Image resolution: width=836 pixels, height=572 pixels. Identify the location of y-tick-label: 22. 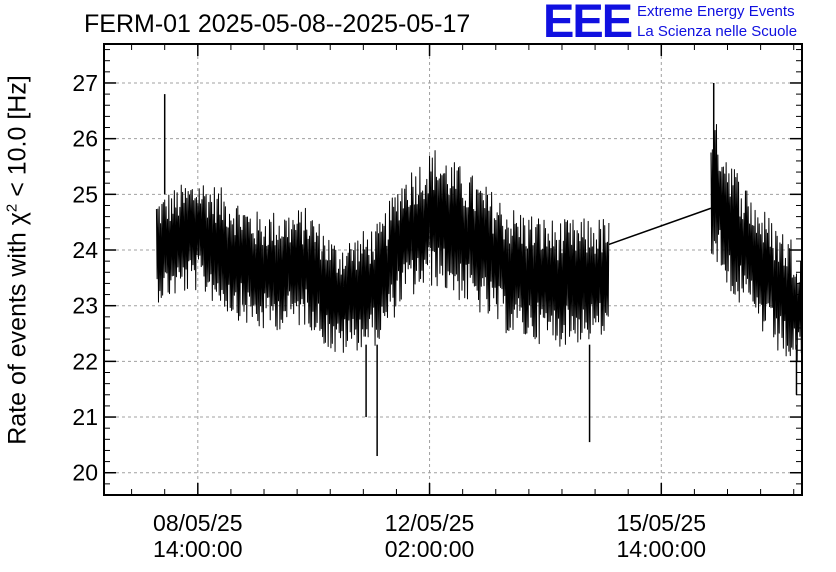
(85, 361).